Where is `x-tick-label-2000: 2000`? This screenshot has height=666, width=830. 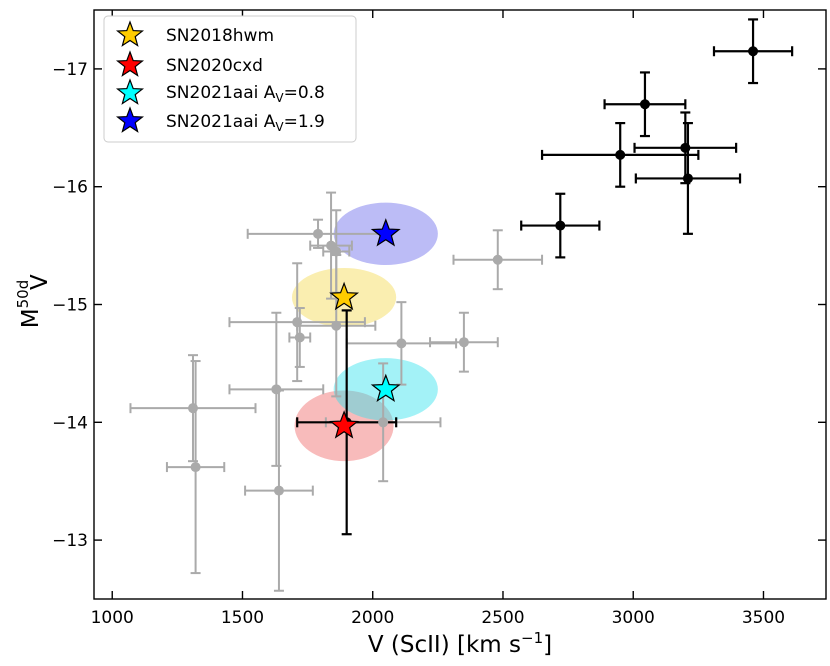
x-tick-label-2000: 2000 is located at coordinates (372, 618).